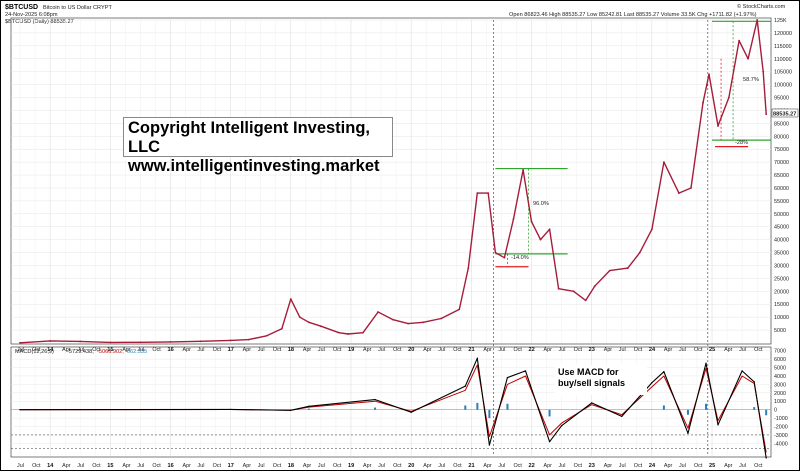  I want to click on last-price-label: 88535.27, so click(784, 115).